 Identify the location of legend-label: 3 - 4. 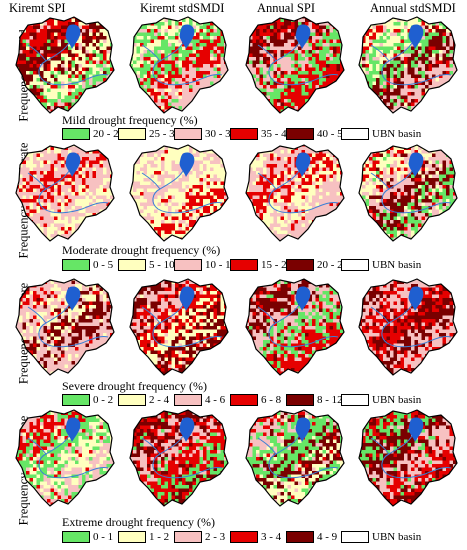
(271, 537).